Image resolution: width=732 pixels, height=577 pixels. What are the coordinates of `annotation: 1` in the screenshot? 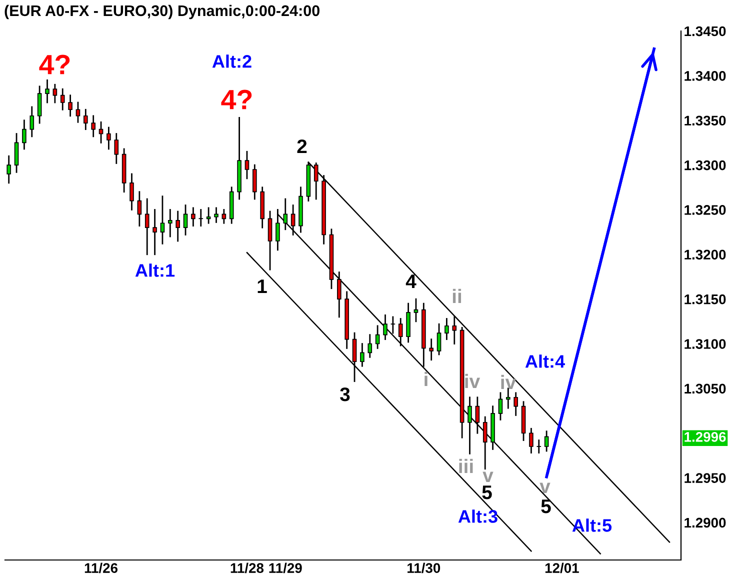 It's located at (262, 287).